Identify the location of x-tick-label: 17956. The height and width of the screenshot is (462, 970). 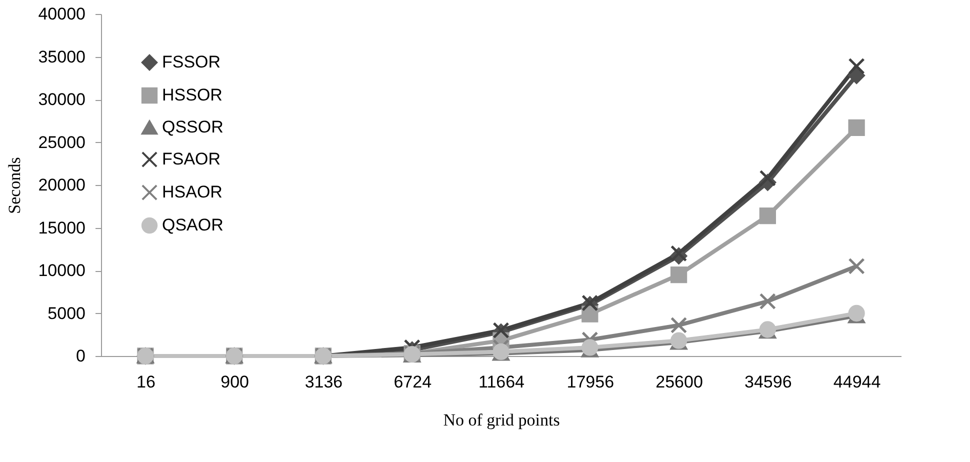
(590, 382).